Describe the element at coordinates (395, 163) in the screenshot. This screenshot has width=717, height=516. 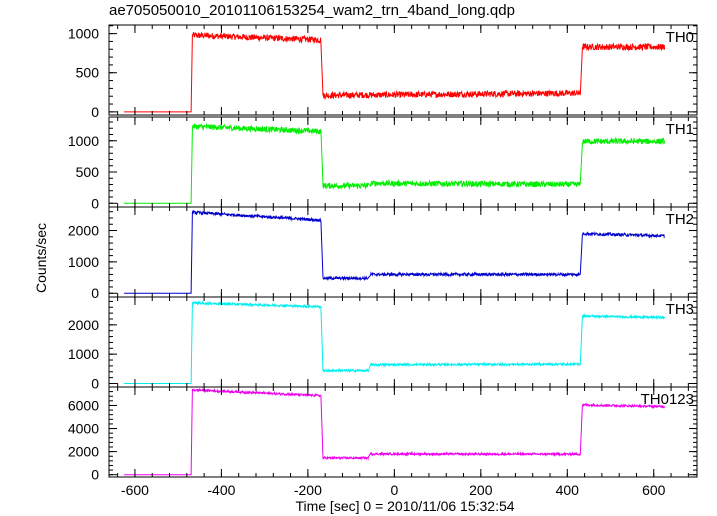
I see `series-line-th1` at that location.